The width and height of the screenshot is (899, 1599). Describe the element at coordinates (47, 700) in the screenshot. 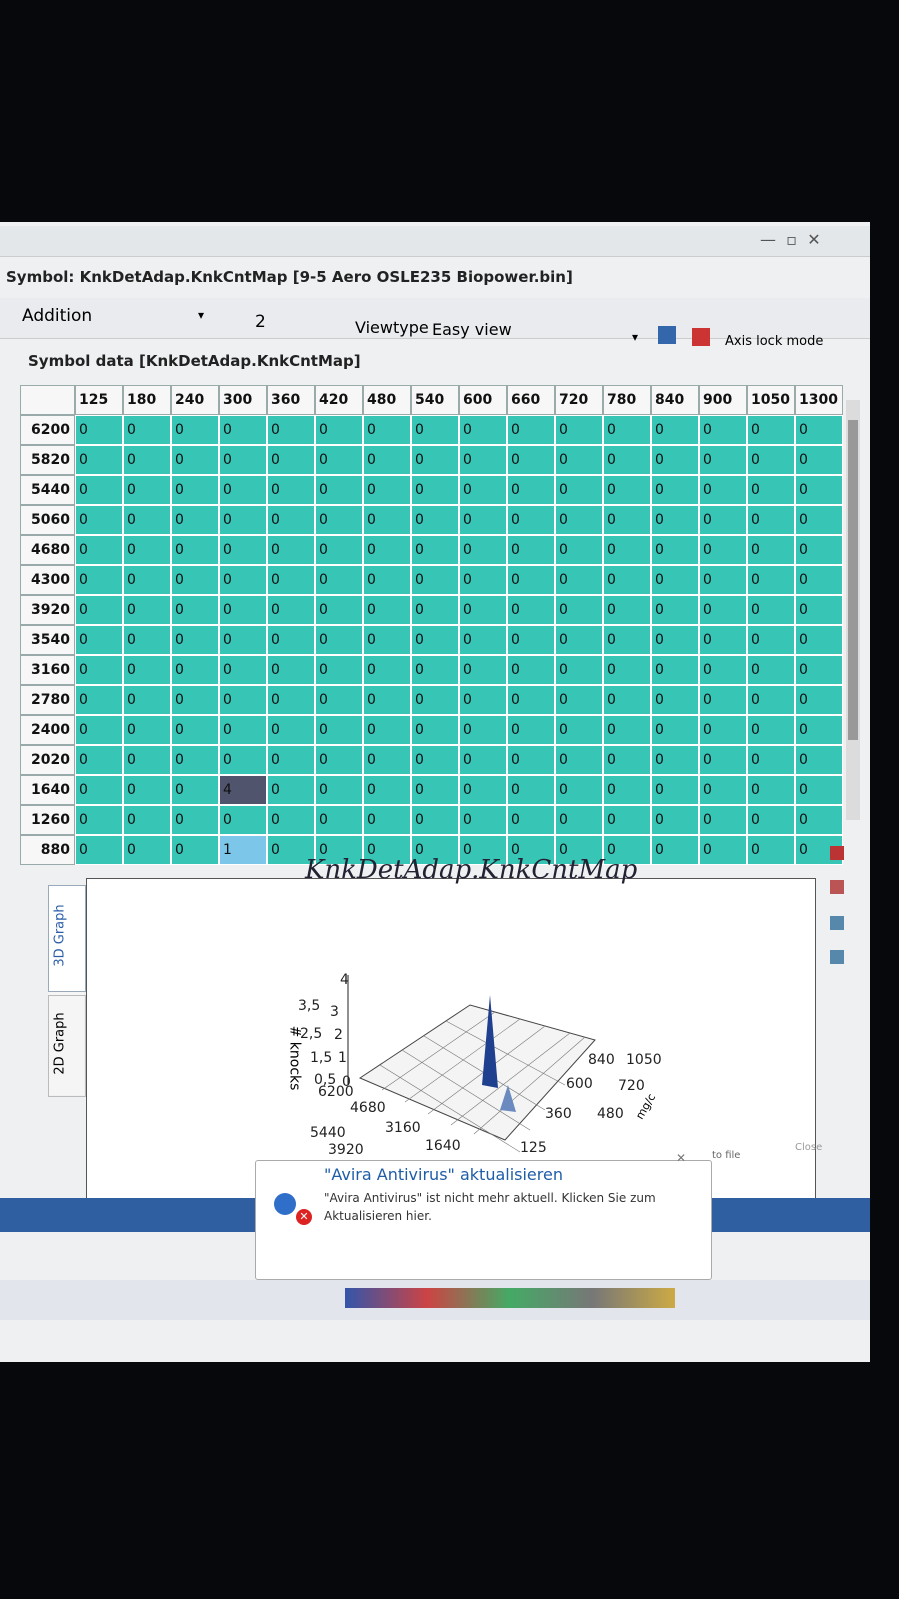

I see `row-header: 2780` at that location.